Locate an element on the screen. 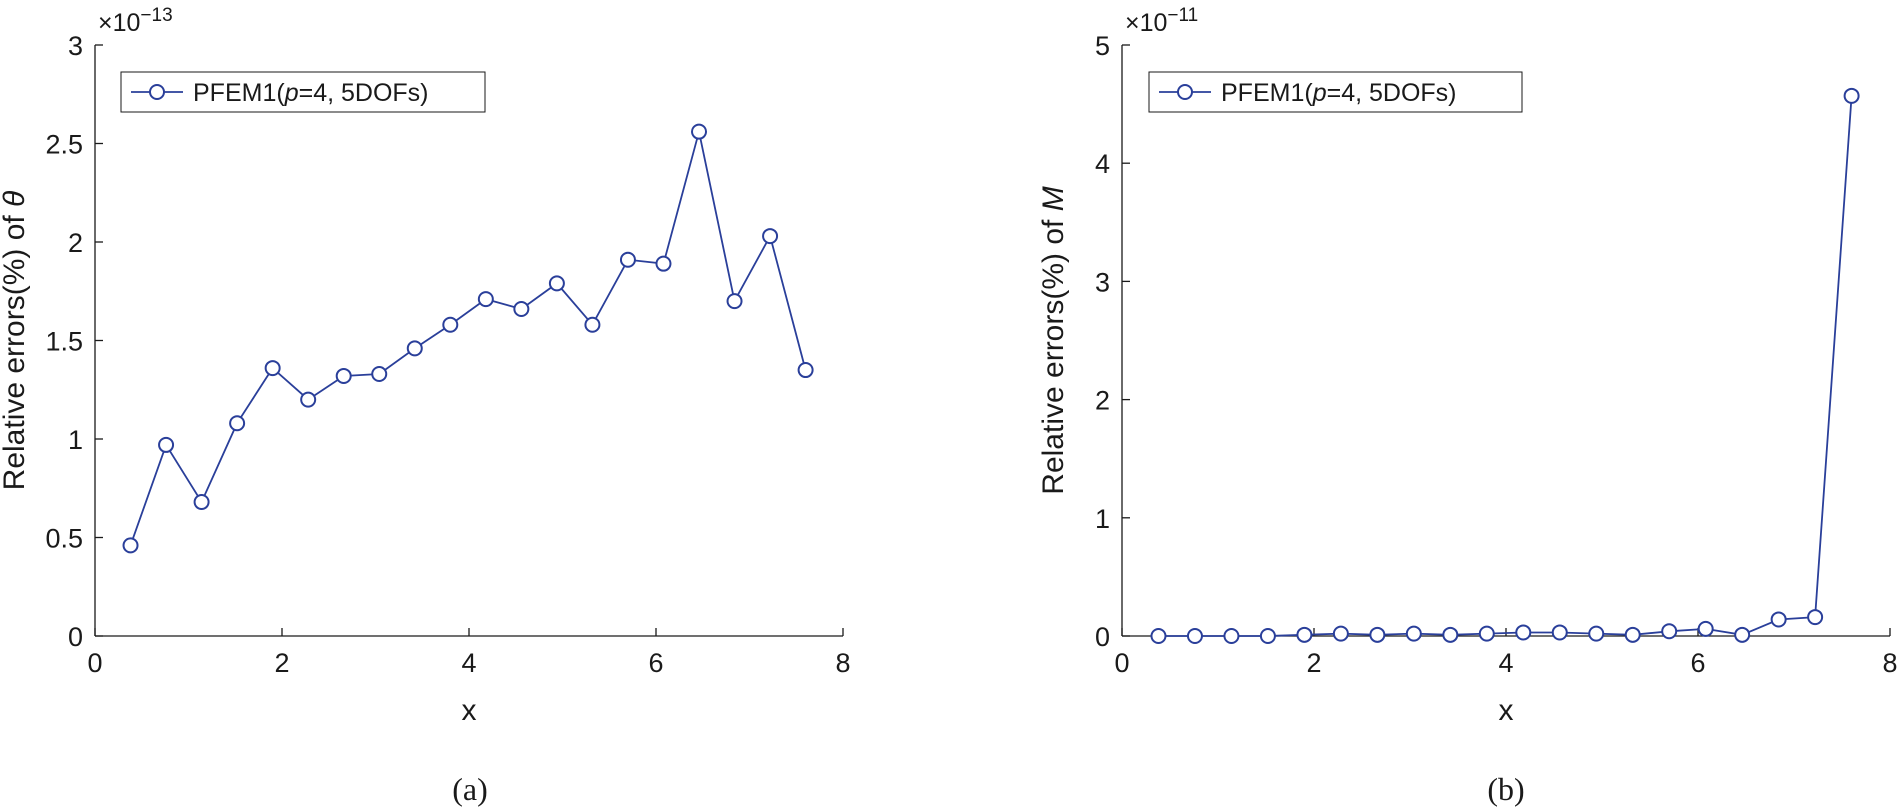 This screenshot has width=1900, height=810. legend-box is located at coordinates (1335, 92).